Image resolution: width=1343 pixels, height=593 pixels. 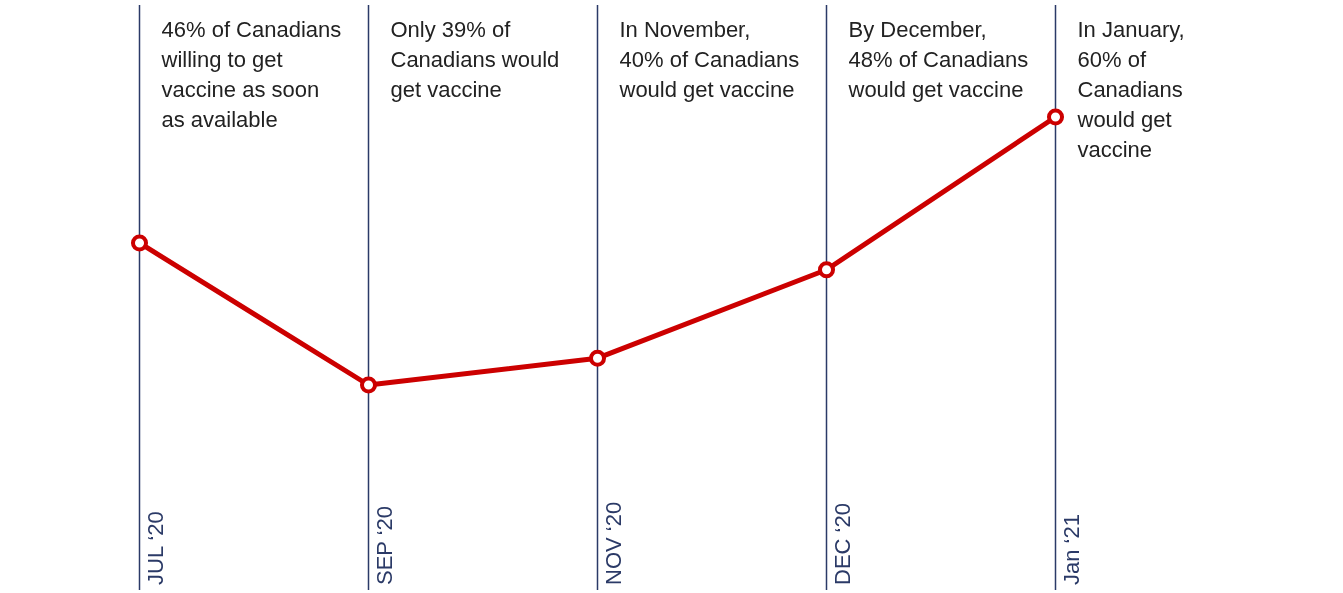 I want to click on text: Only 39% of Canadians would get vaccine, so click(x=475, y=59).